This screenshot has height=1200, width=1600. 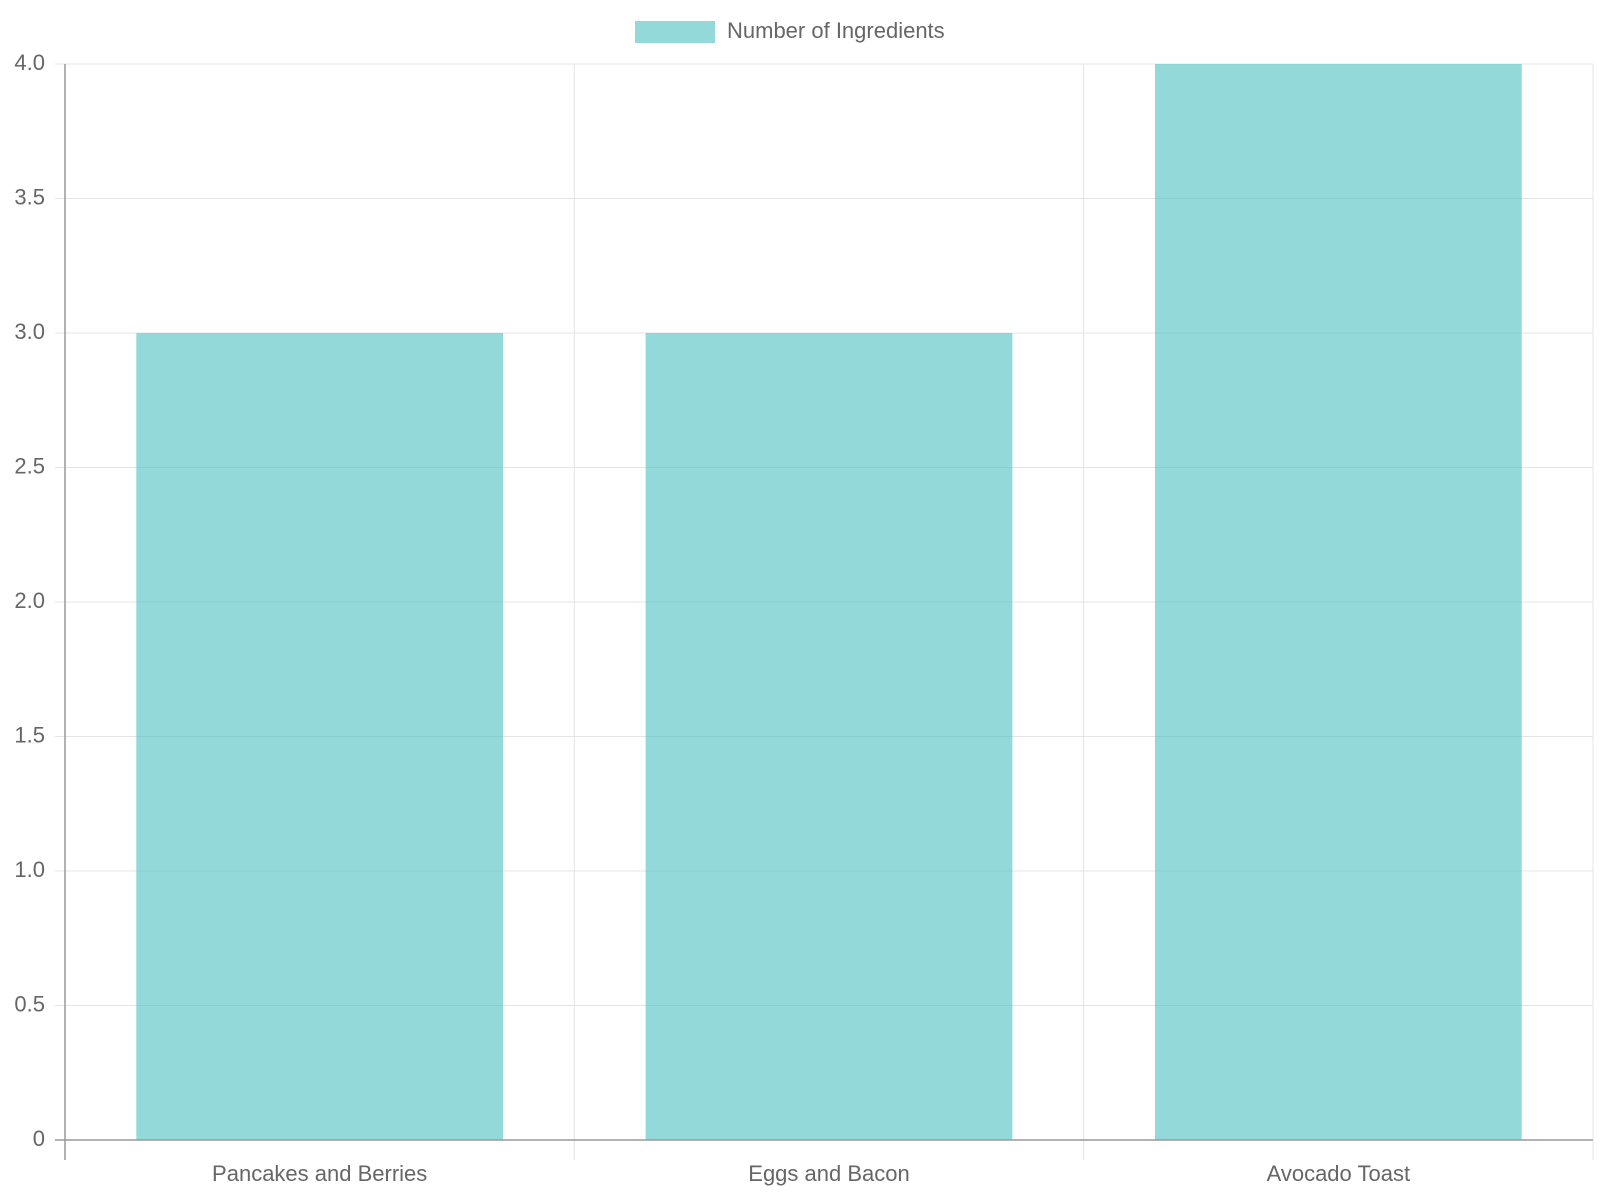 I want to click on y-tick-label: 2.5, so click(x=29, y=465).